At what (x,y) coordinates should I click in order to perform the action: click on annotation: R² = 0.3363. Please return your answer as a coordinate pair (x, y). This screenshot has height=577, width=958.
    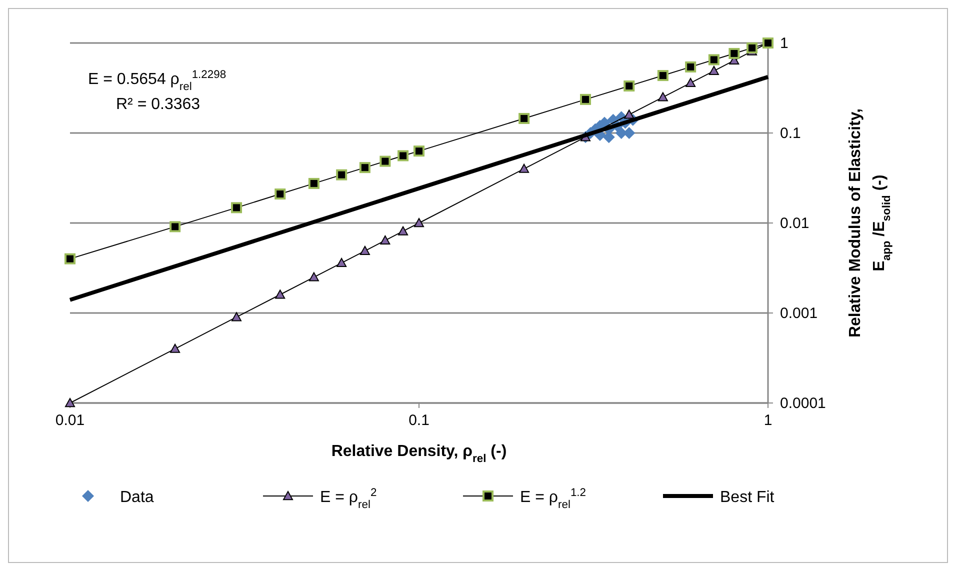
    Looking at the image, I should click on (158, 104).